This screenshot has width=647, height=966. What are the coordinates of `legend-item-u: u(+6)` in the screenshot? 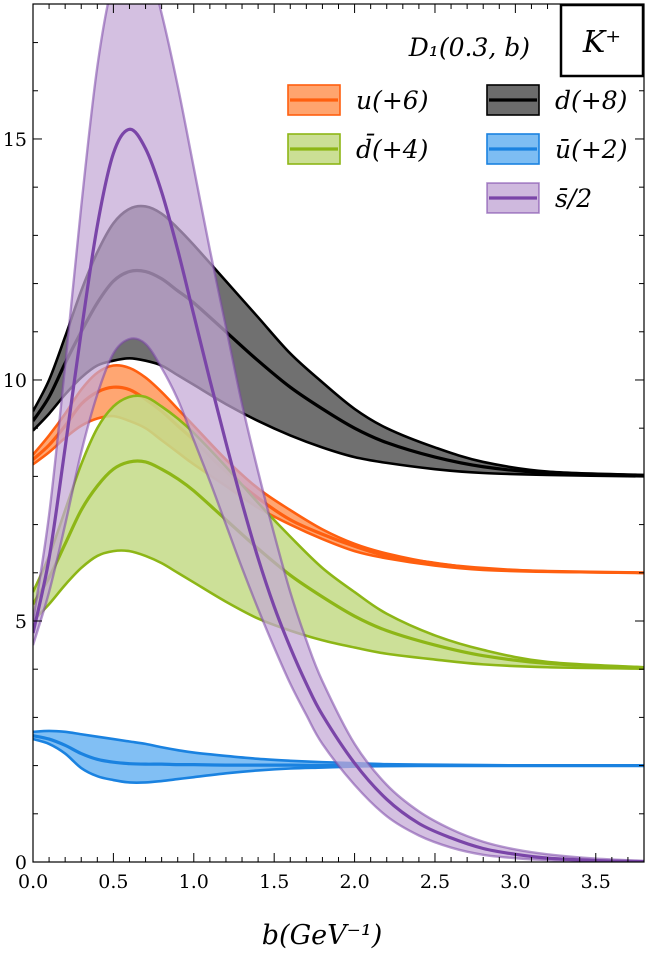 It's located at (357, 100).